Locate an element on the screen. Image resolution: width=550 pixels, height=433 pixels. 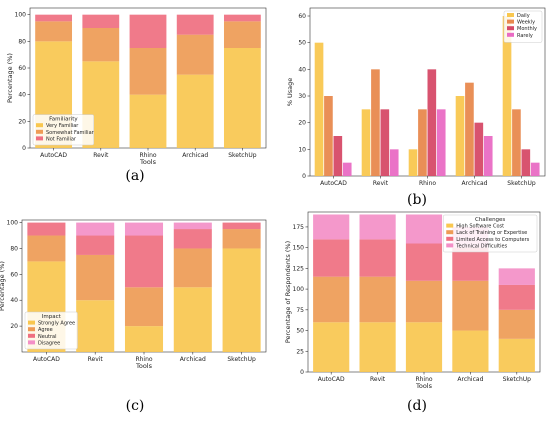
legend-label: Disagree is located at coordinates (49, 343).